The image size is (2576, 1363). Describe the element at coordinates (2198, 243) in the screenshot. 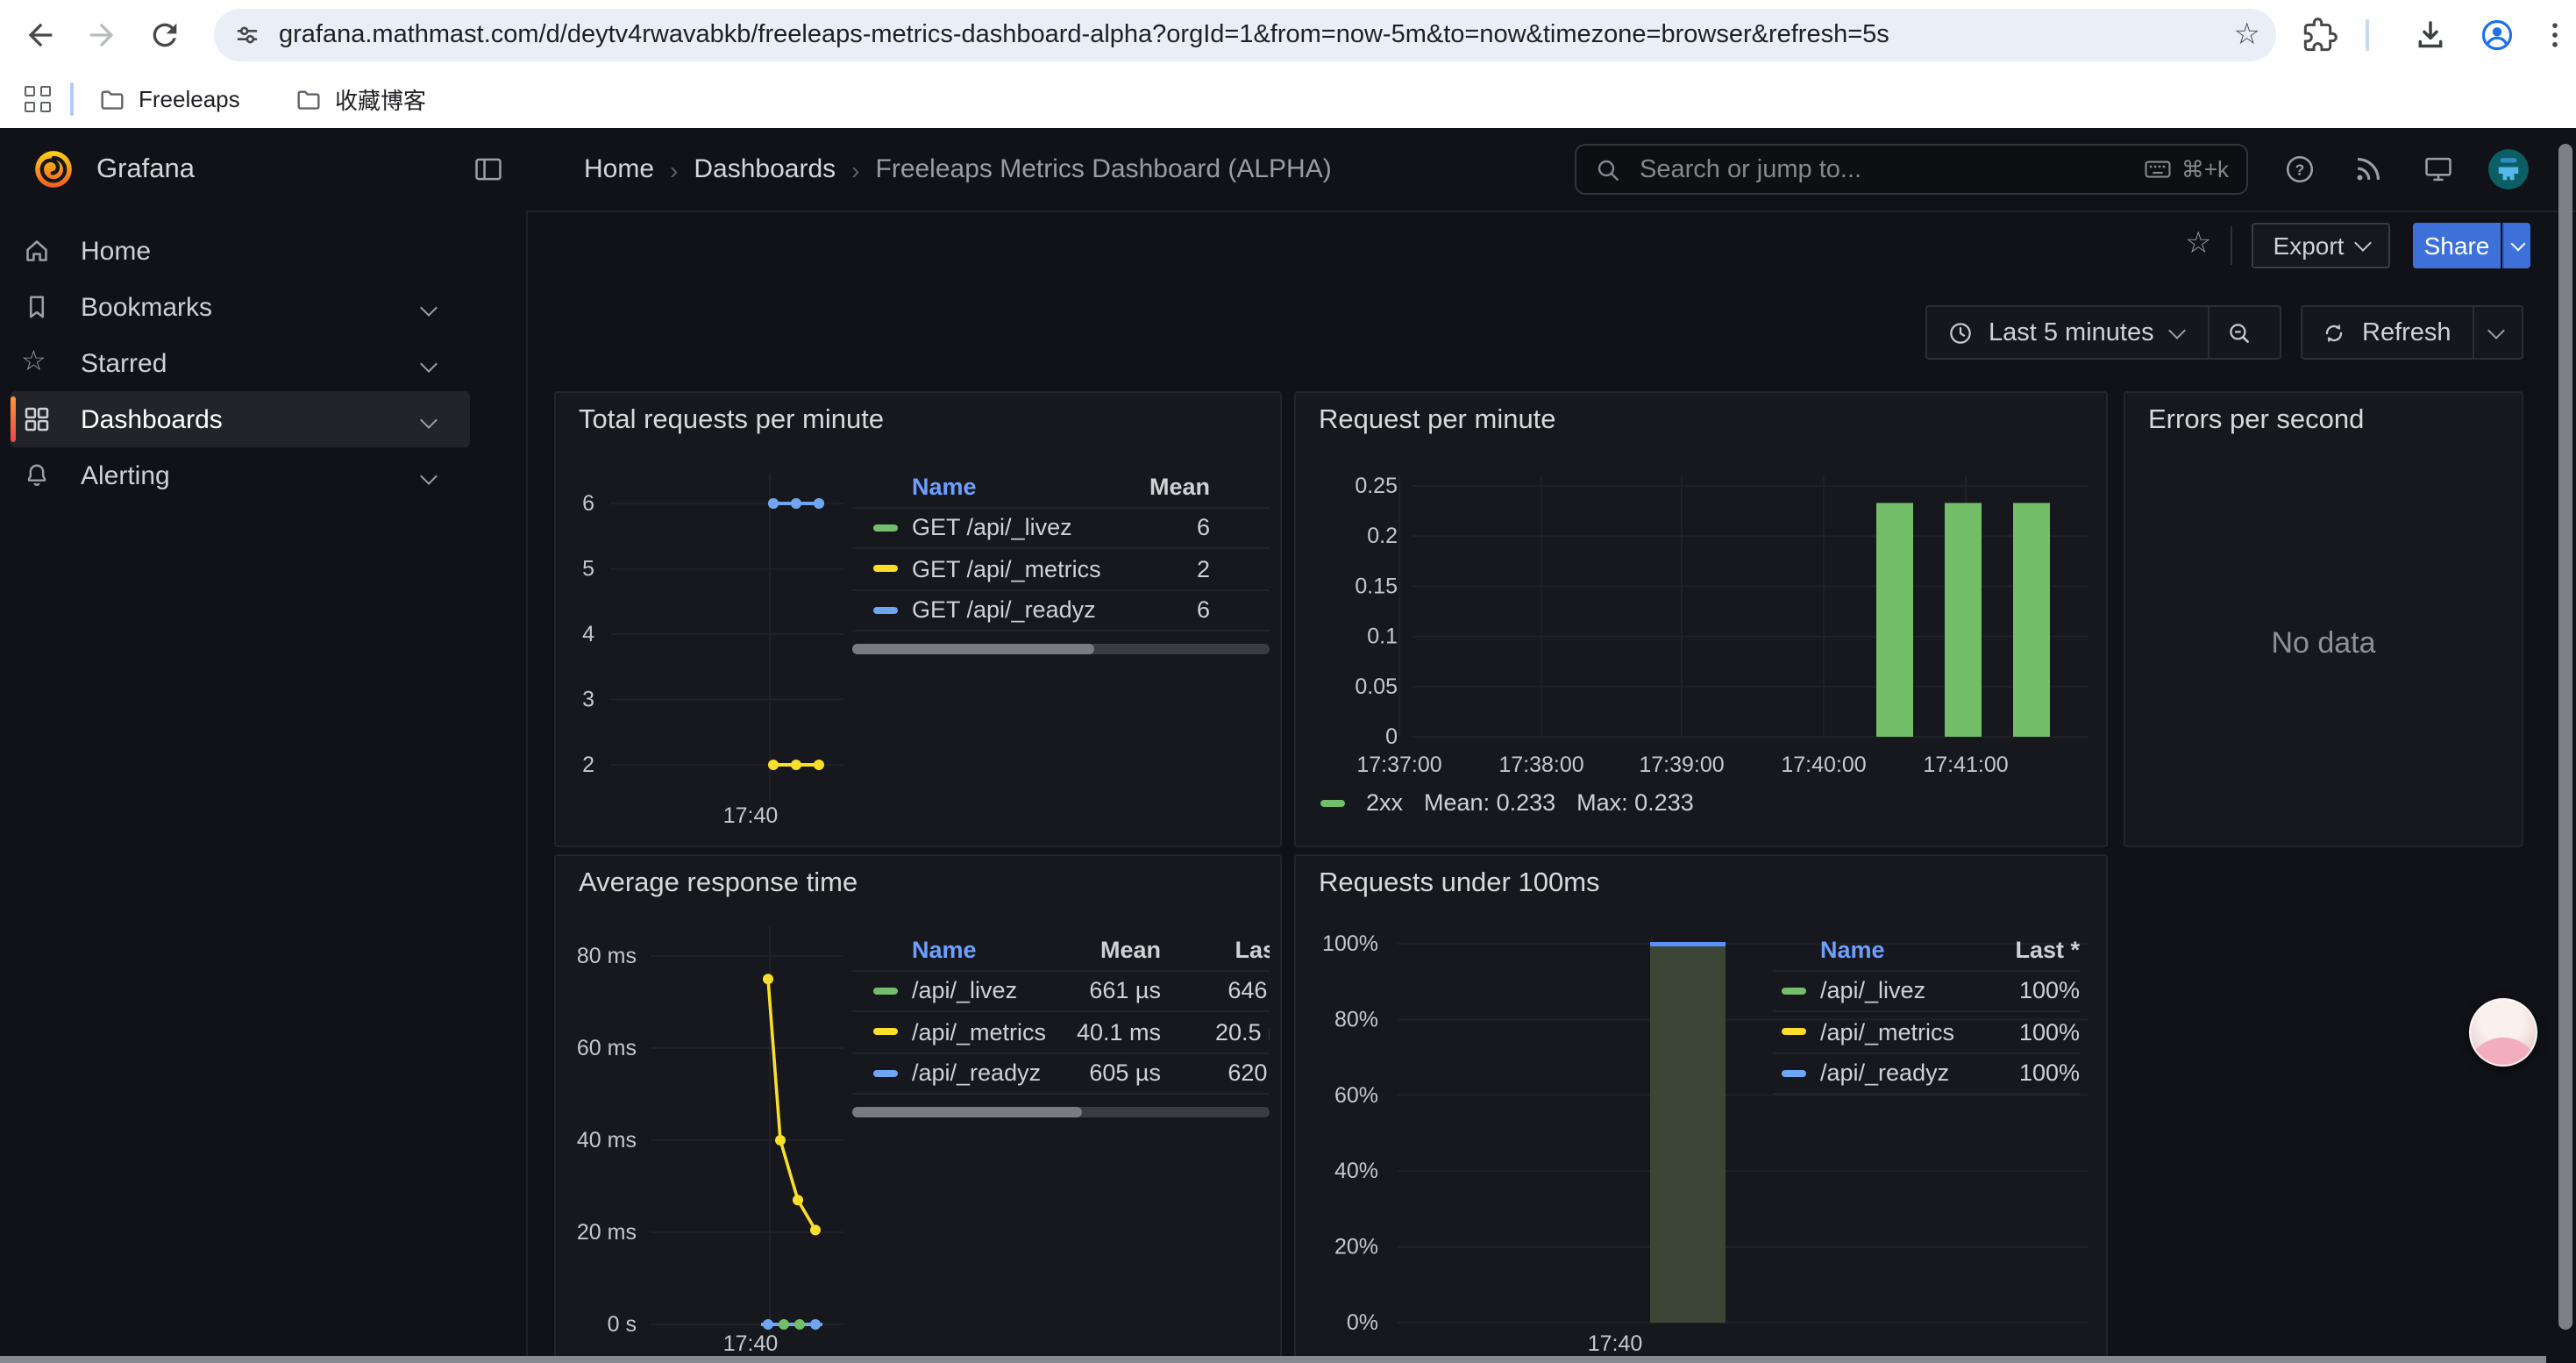

I see `favorite-dashboard-star-icon: ☆` at that location.